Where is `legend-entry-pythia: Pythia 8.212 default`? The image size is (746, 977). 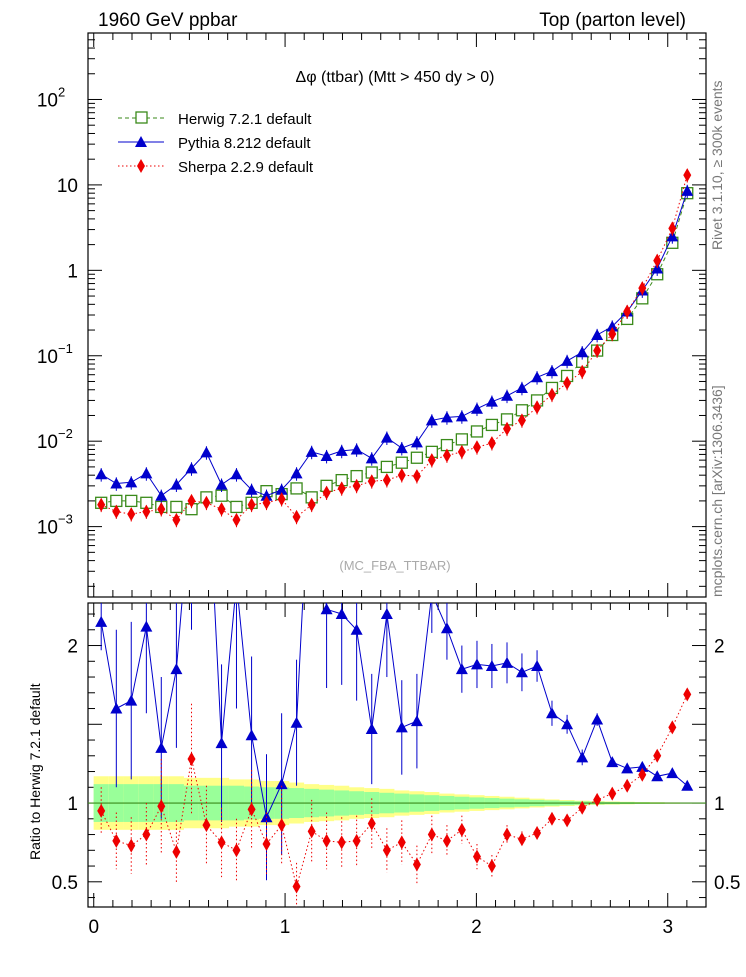 legend-entry-pythia: Pythia 8.212 default is located at coordinates (214, 143).